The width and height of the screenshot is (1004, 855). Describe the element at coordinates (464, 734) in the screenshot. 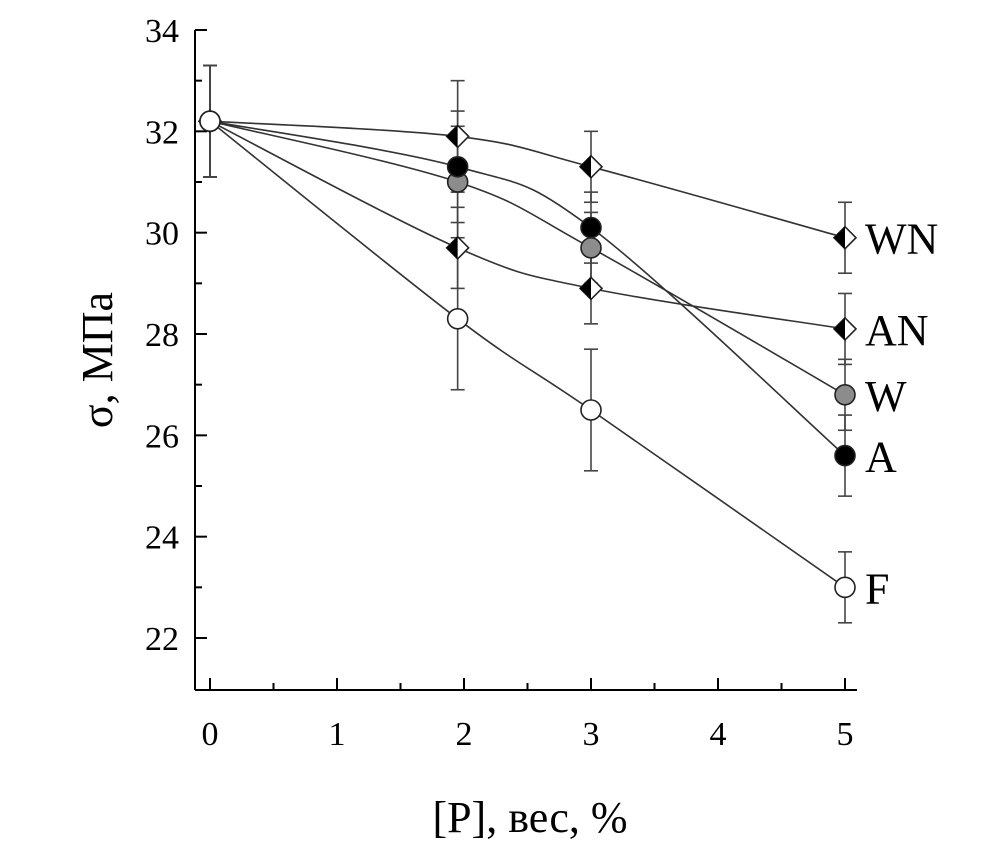

I see `x-tick-label: 2` at that location.